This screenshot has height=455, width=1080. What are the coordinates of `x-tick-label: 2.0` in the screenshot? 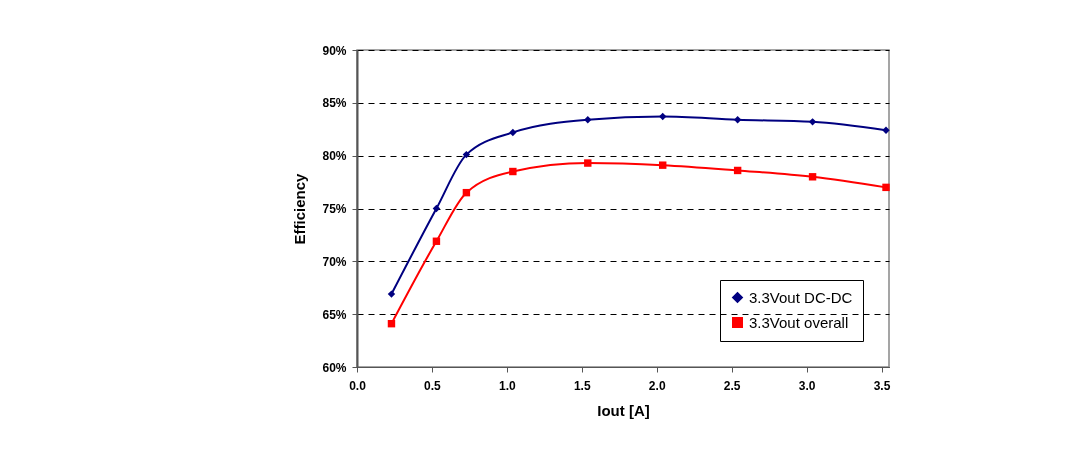 It's located at (657, 385).